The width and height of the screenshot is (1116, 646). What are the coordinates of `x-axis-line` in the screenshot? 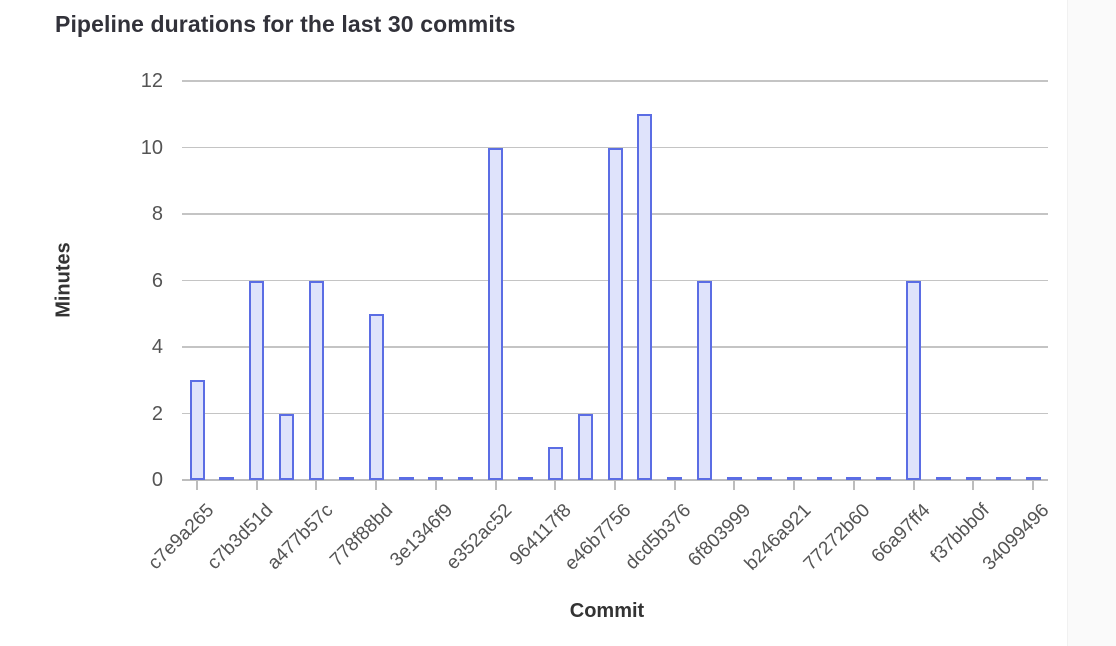 It's located at (615, 480).